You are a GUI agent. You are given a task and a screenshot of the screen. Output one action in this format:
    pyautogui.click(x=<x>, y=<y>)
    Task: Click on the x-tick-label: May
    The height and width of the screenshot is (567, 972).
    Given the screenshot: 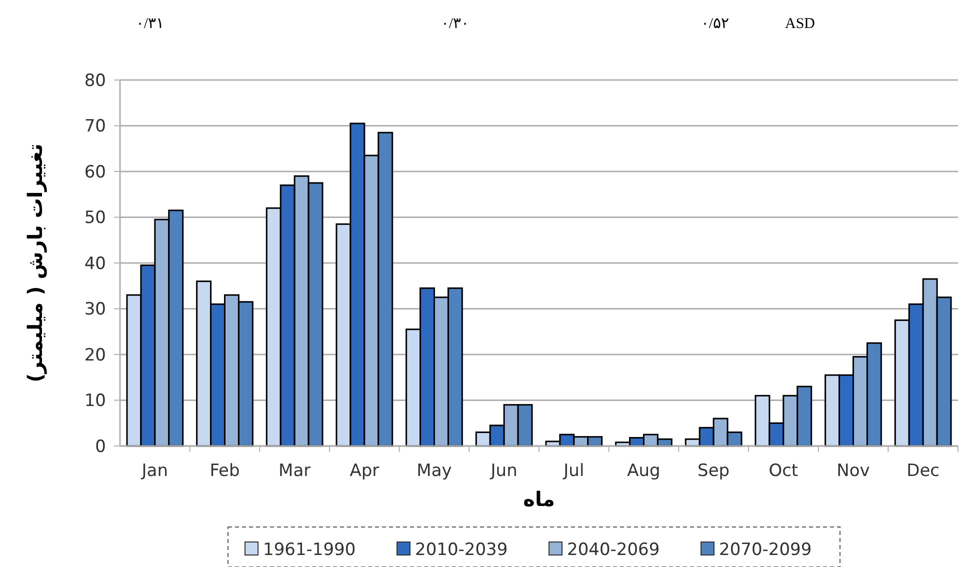 What is the action you would take?
    pyautogui.click(x=434, y=471)
    